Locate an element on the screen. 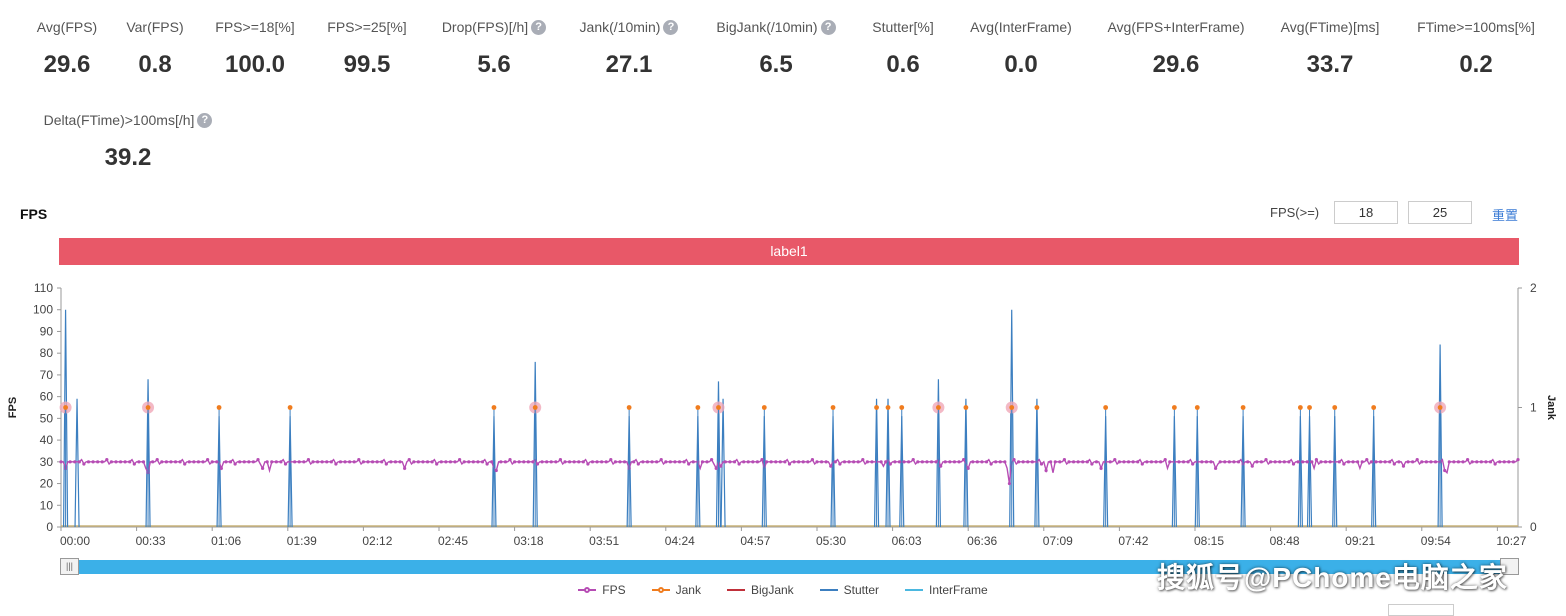  label-bar: label1 is located at coordinates (789, 251).